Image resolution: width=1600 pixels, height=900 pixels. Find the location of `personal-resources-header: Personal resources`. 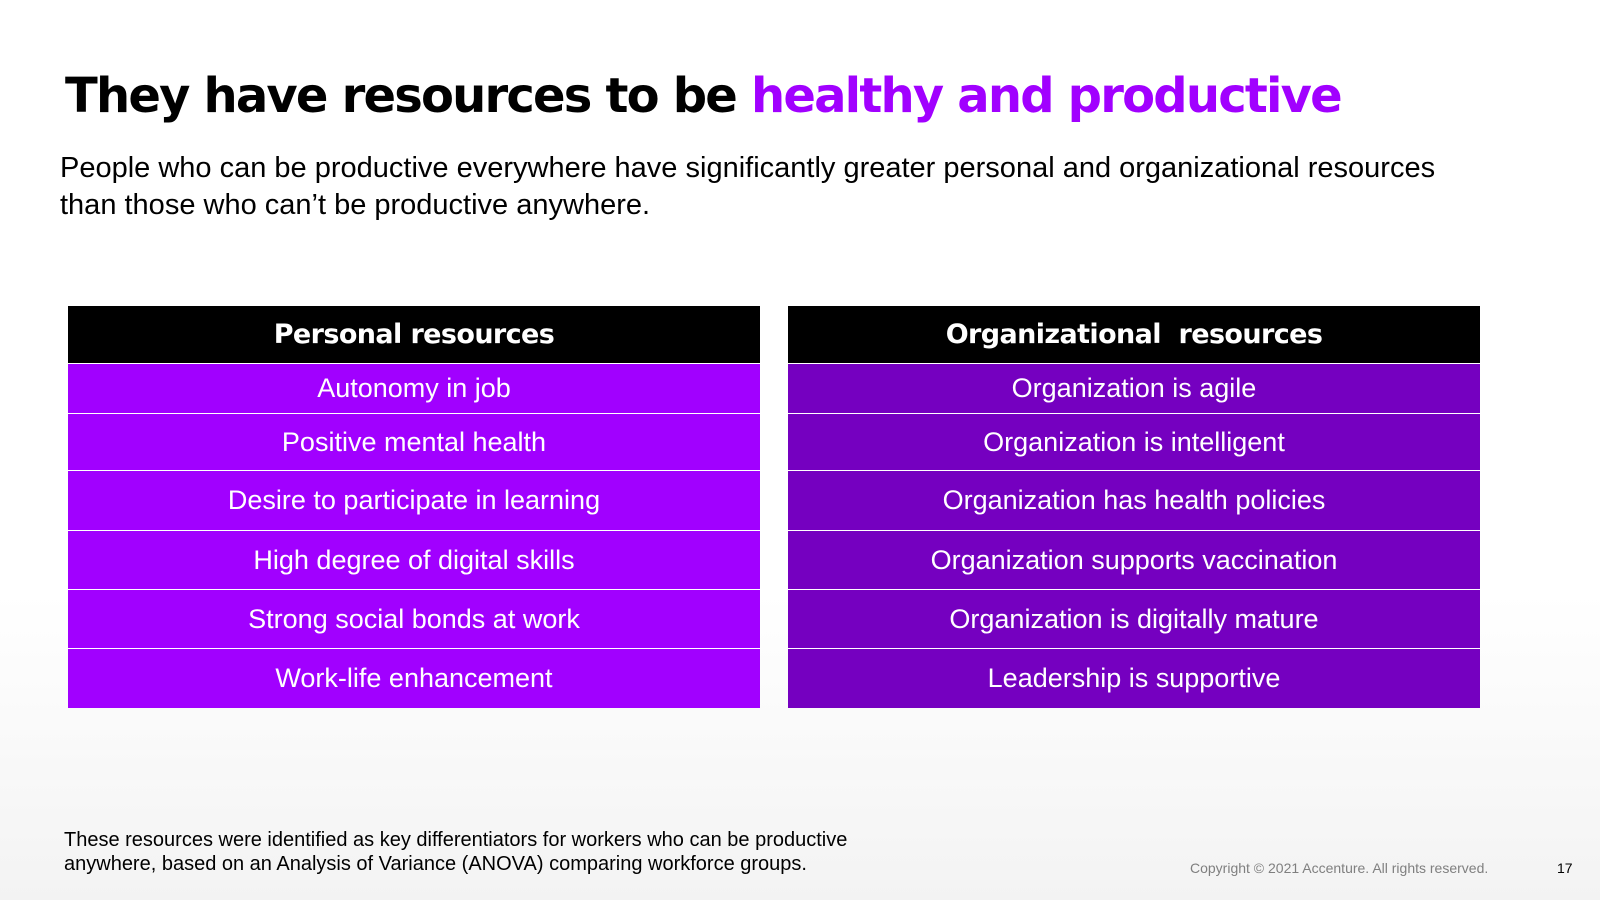

personal-resources-header: Personal resources is located at coordinates (414, 335).